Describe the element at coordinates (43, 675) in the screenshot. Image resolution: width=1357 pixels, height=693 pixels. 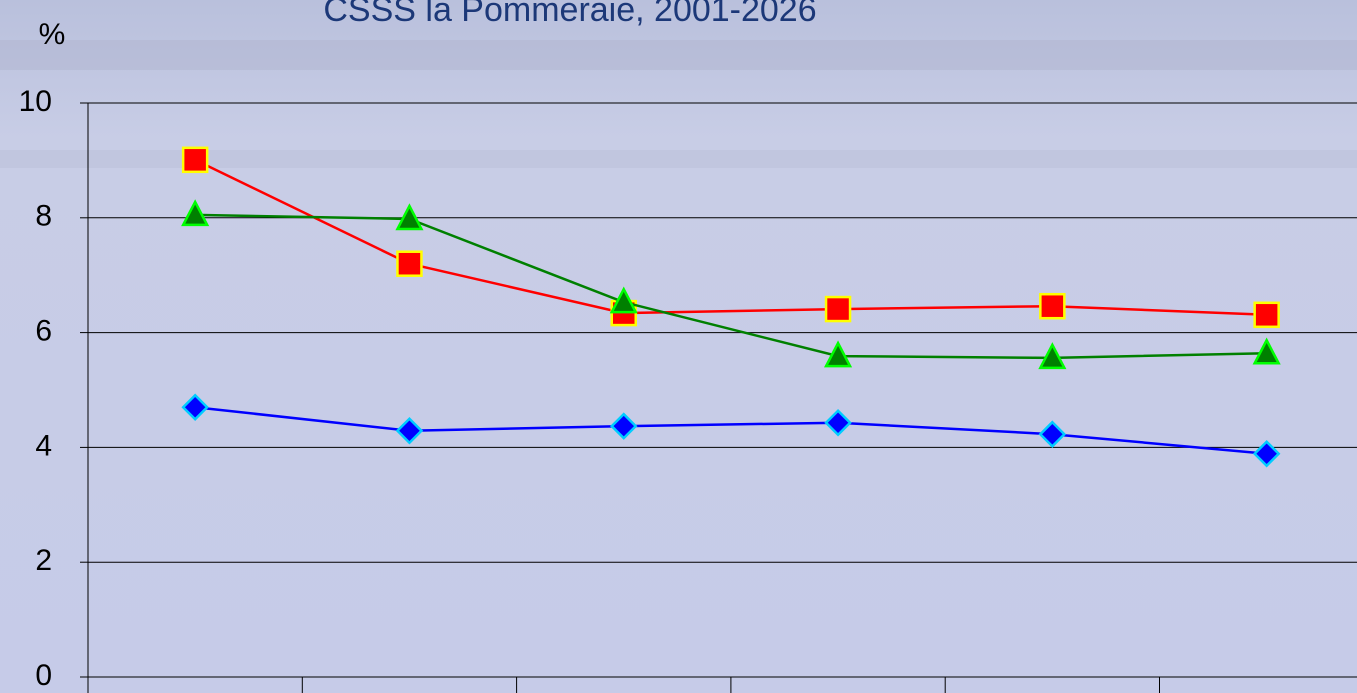
I see `y-tick-label: 0` at that location.